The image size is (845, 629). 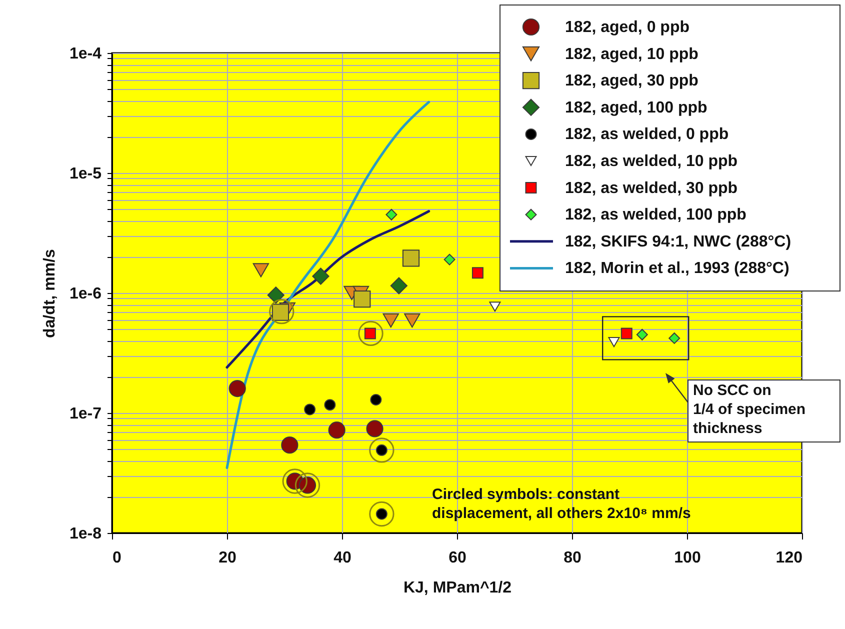 What do you see at coordinates (85, 414) in the screenshot?
I see `y-tick-label: 1e-7` at bounding box center [85, 414].